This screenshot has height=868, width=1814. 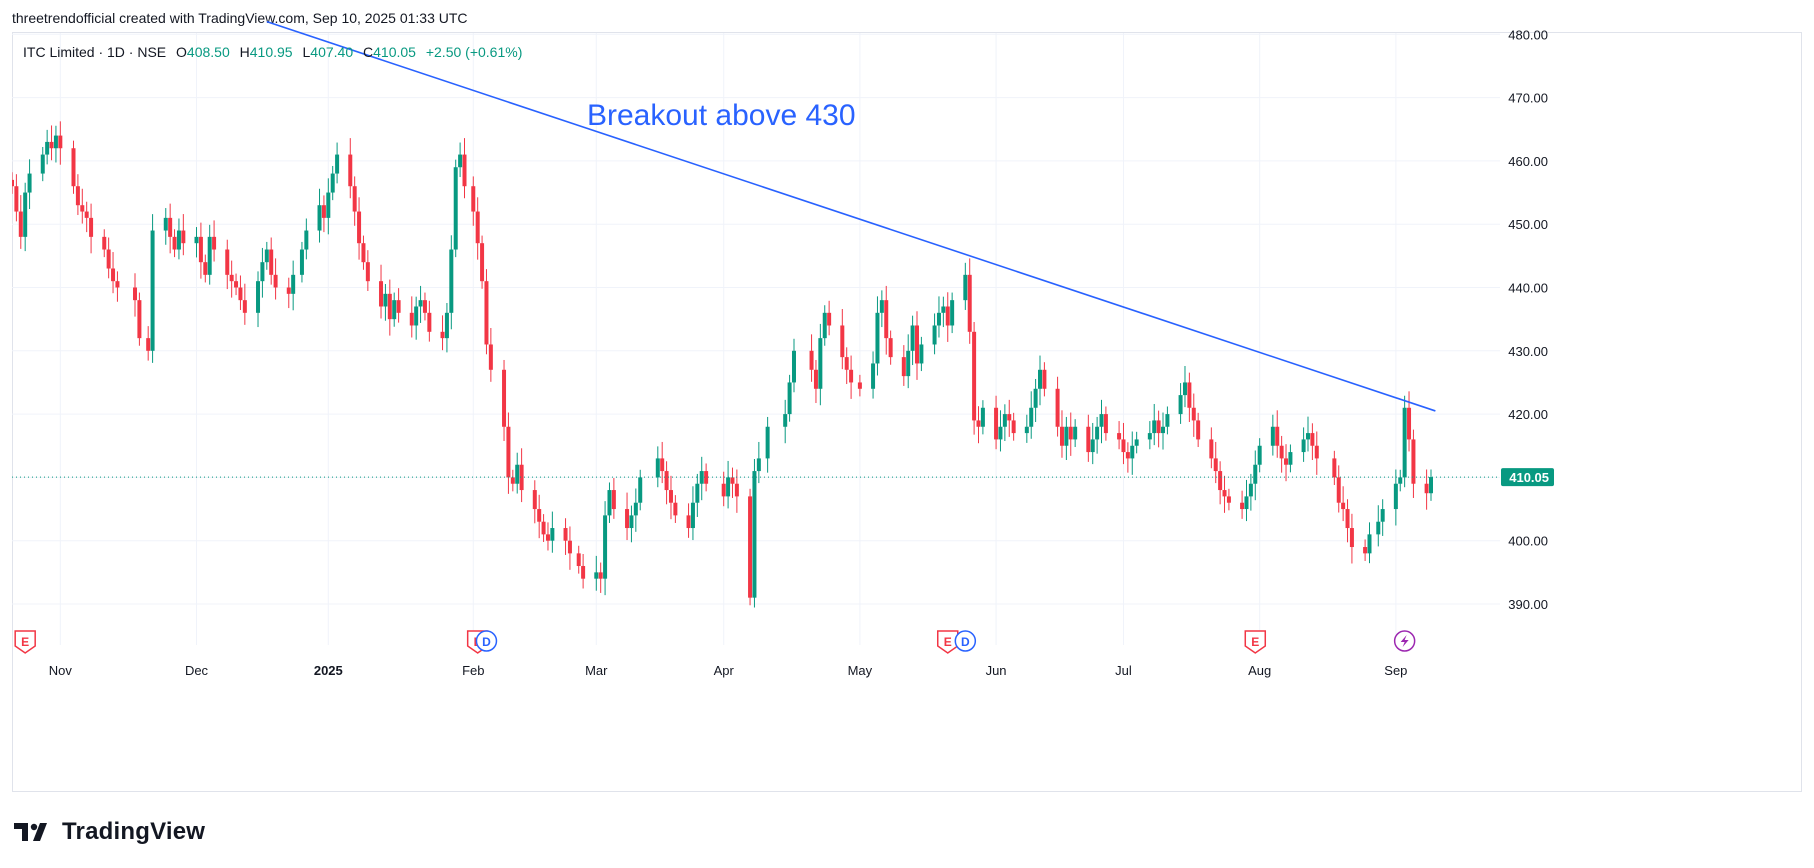 I want to click on x-tick-label: Feb, so click(x=473, y=670).